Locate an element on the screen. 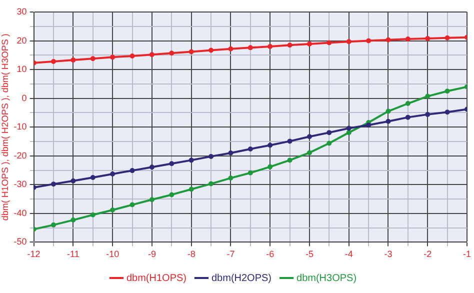  y-tick-label: 0 is located at coordinates (24, 97).